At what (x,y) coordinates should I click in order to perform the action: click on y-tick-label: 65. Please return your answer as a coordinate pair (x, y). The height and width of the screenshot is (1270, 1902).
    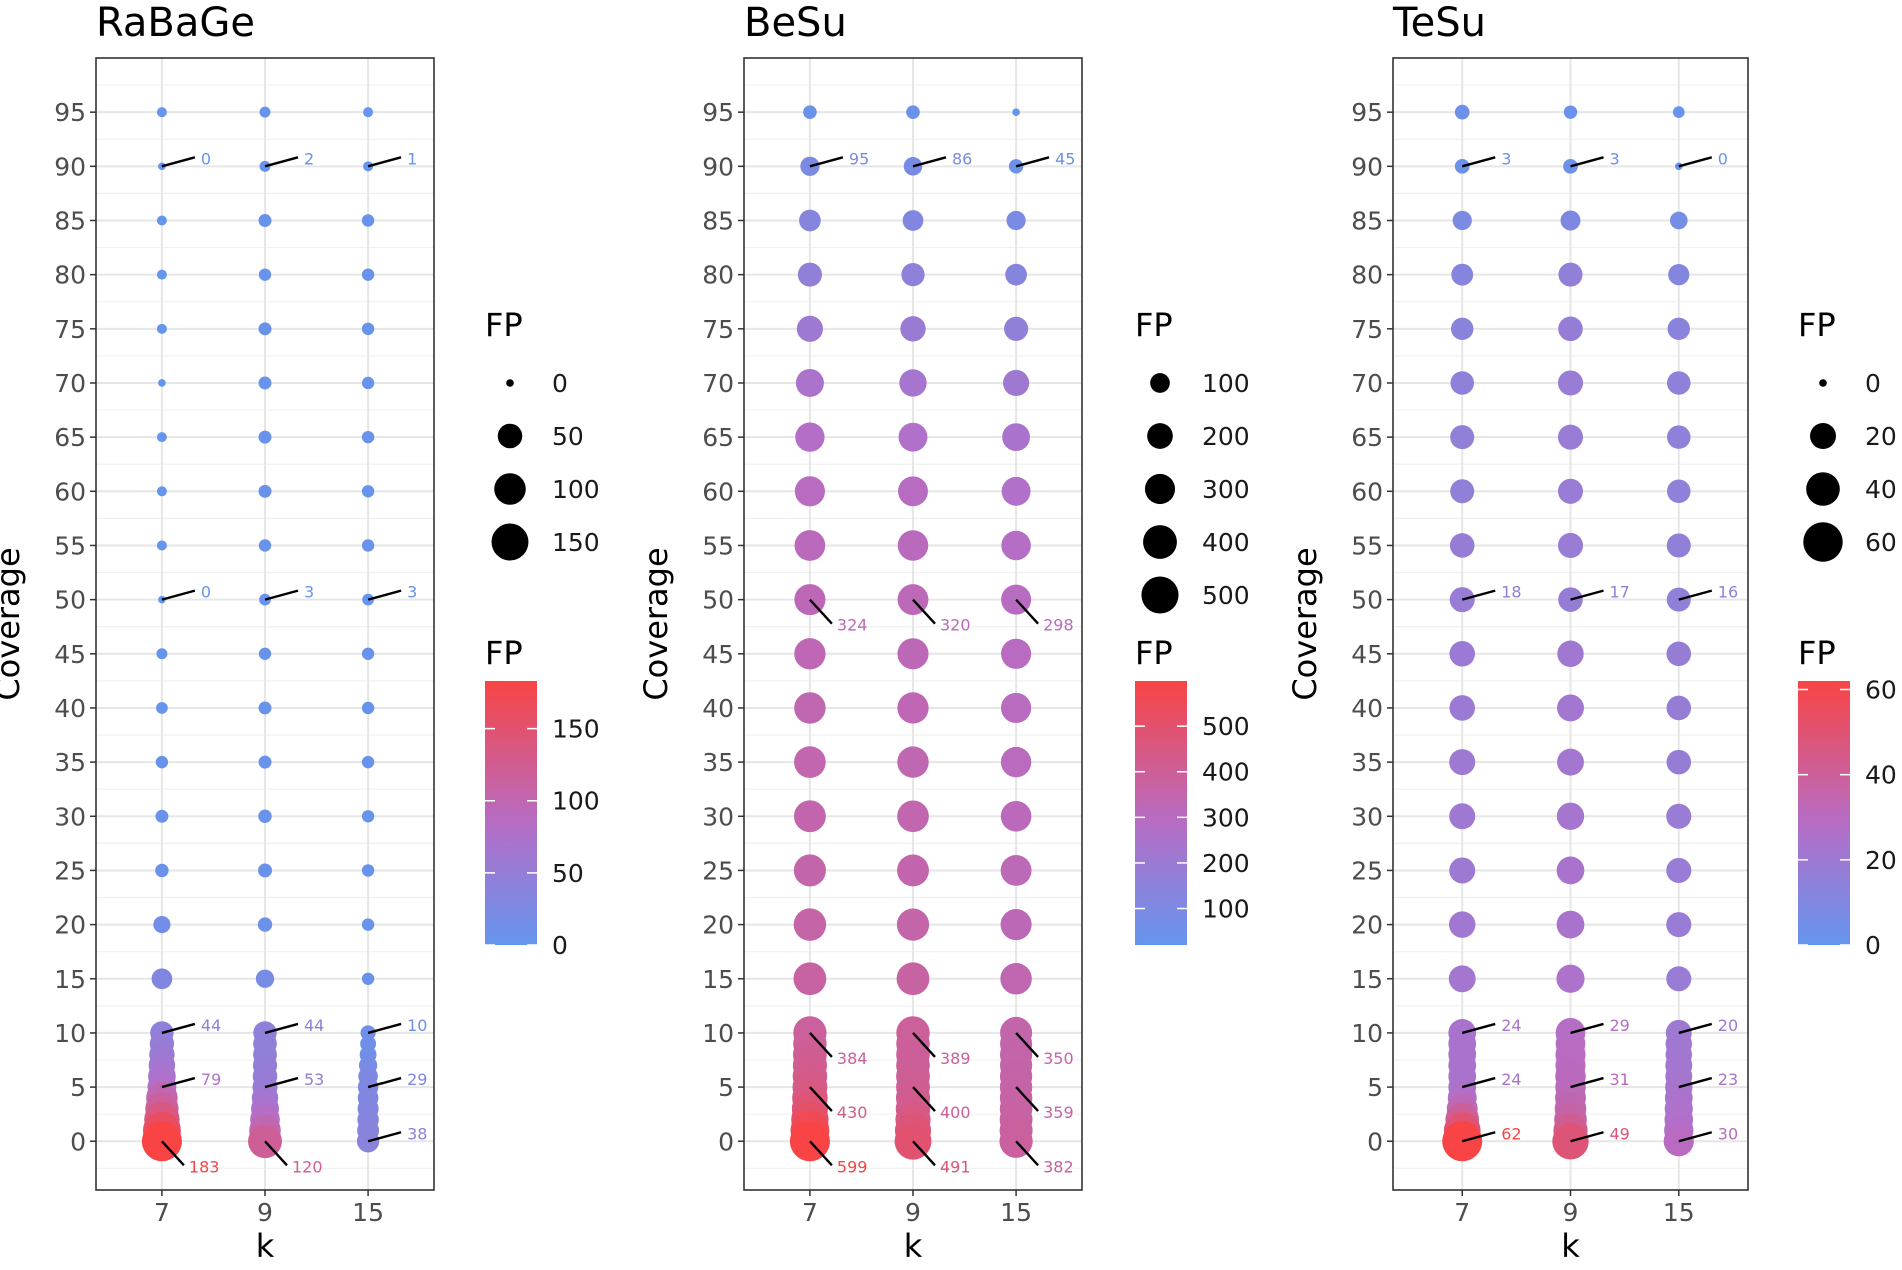
    Looking at the image, I should click on (70, 437).